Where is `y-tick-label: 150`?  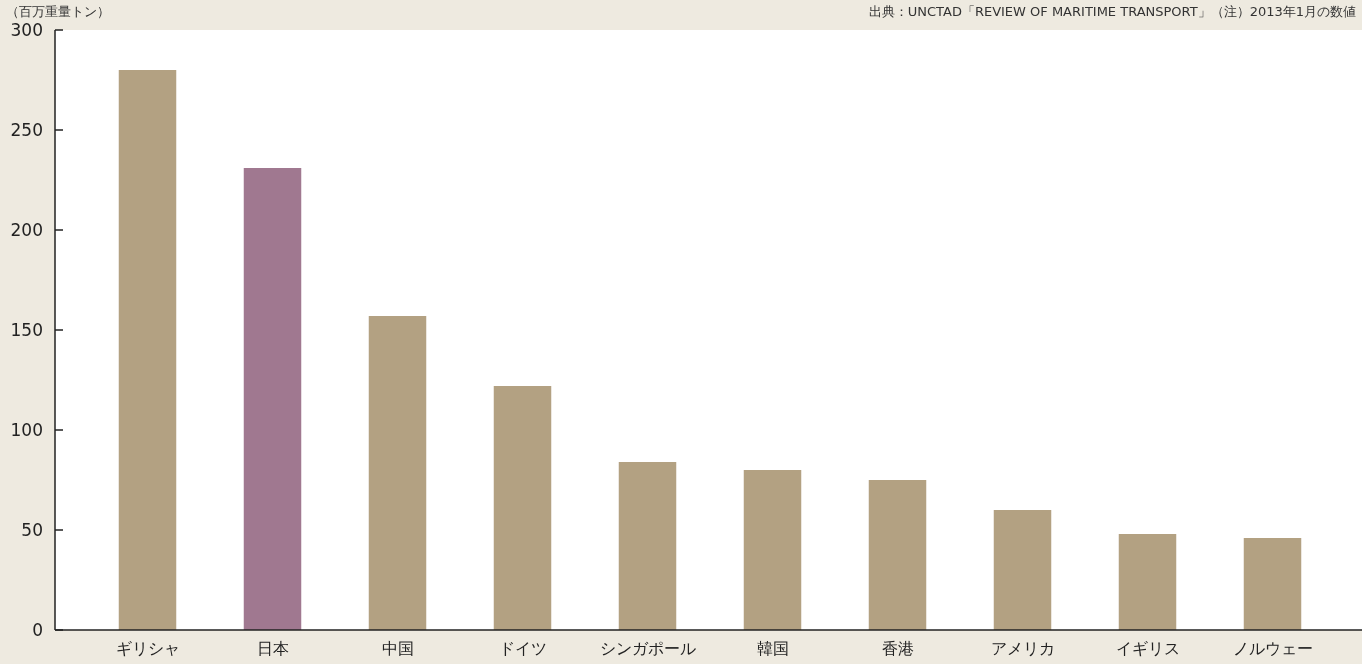
y-tick-label: 150 is located at coordinates (26, 329).